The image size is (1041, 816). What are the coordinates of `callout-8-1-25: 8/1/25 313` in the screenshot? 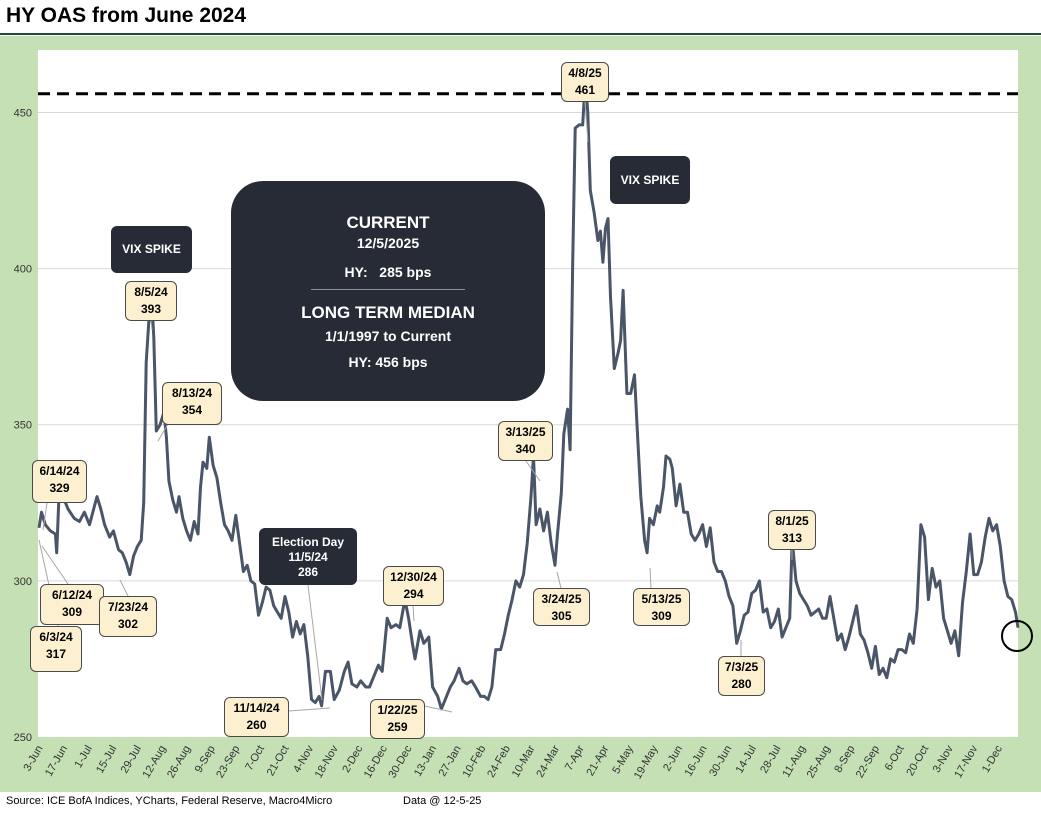 It's located at (792, 530).